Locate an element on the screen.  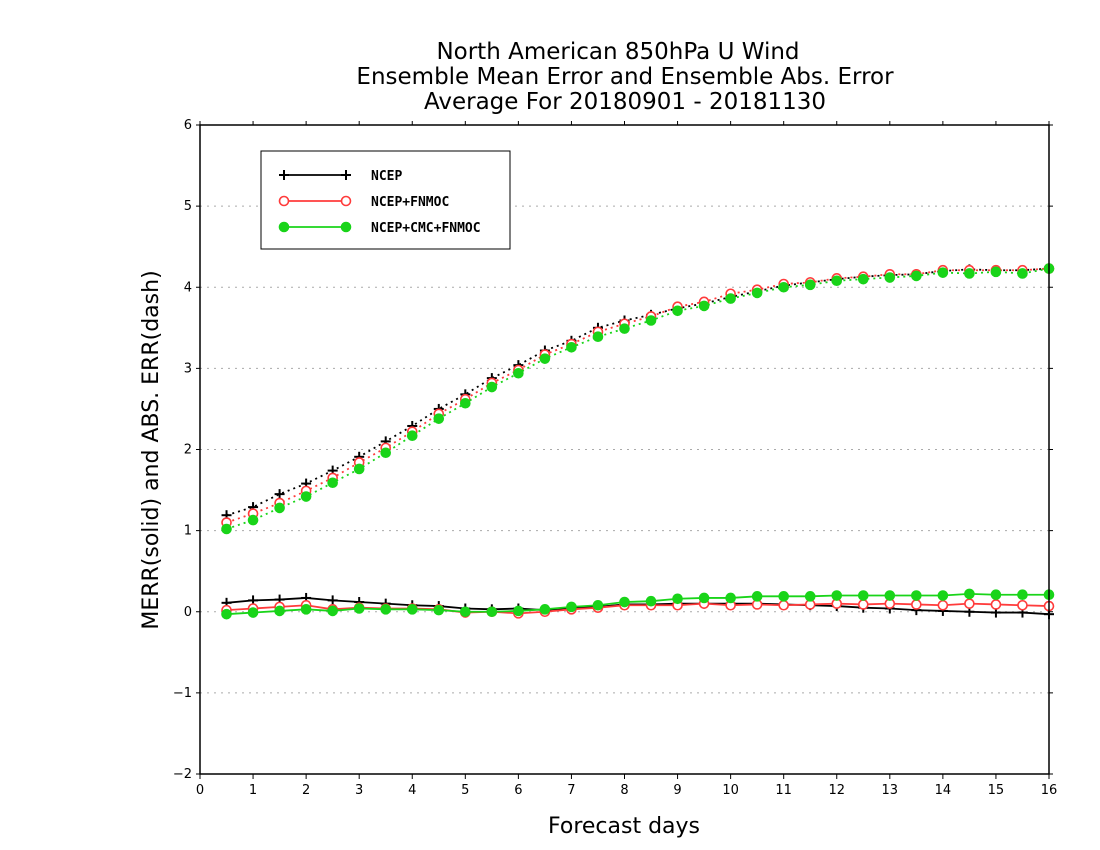
x-tick-label: 4 is located at coordinates (412, 790).